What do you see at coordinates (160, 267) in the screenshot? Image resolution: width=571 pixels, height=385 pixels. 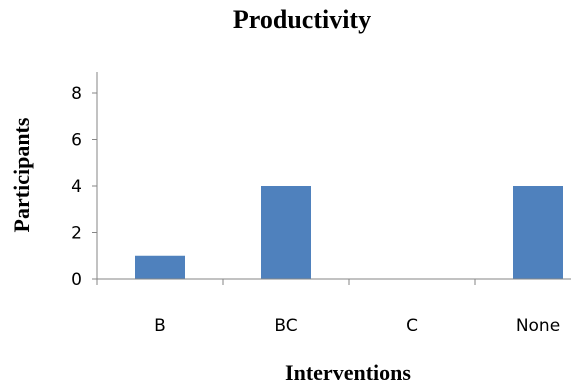 I see `bar-b` at bounding box center [160, 267].